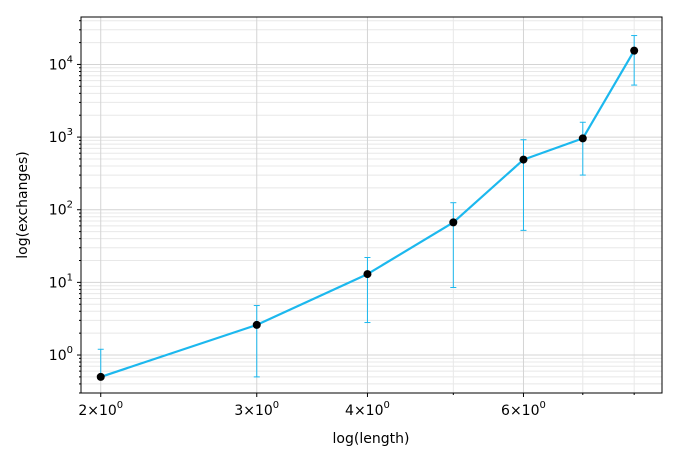 The height and width of the screenshot is (460, 678). Describe the element at coordinates (61, 63) in the screenshot. I see `y-tick-label: 10⁴` at that location.